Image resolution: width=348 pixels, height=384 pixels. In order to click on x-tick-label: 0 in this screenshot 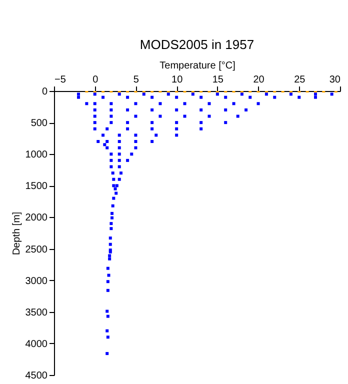, I will do `click(95, 80)`.